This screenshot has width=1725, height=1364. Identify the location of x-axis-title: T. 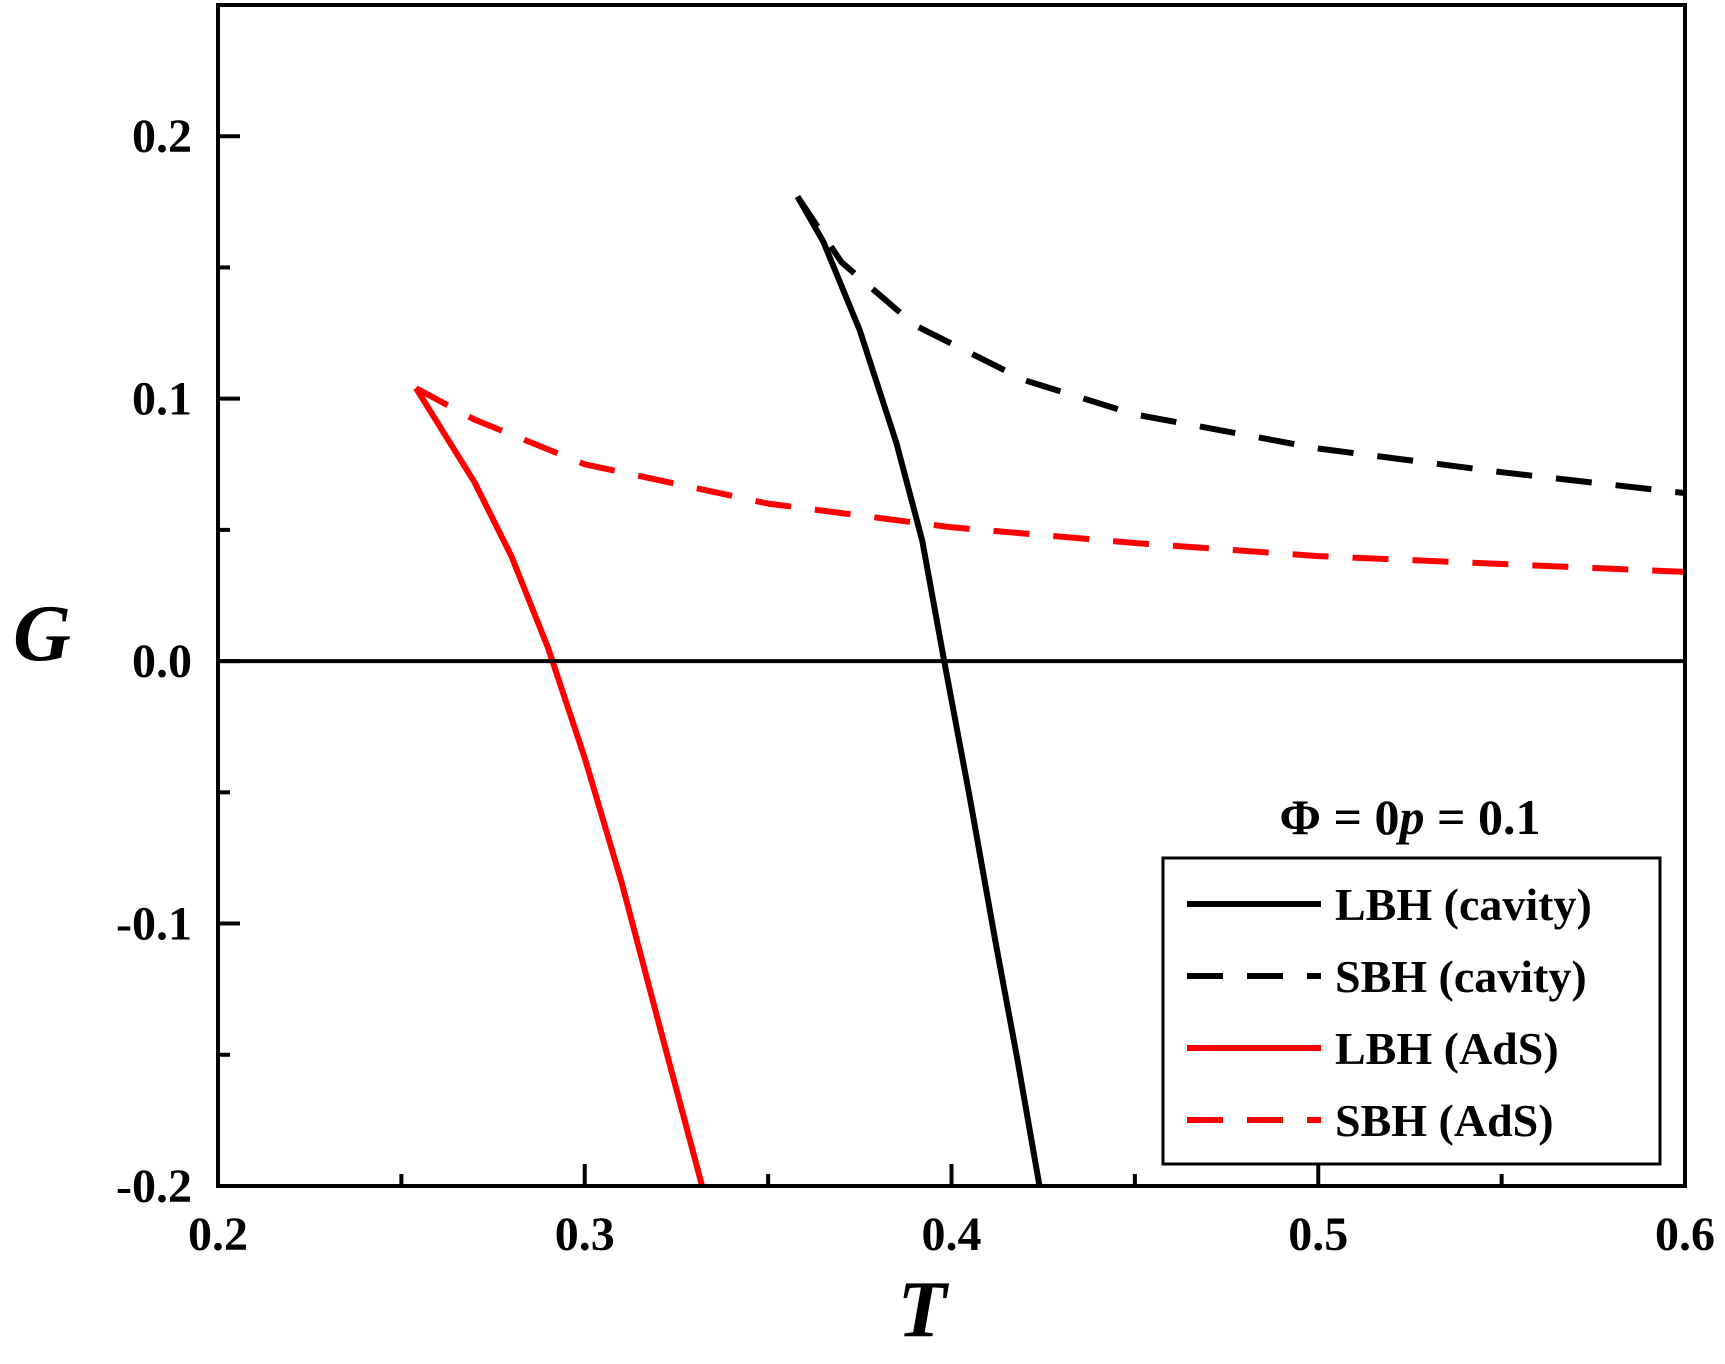
(924, 1310).